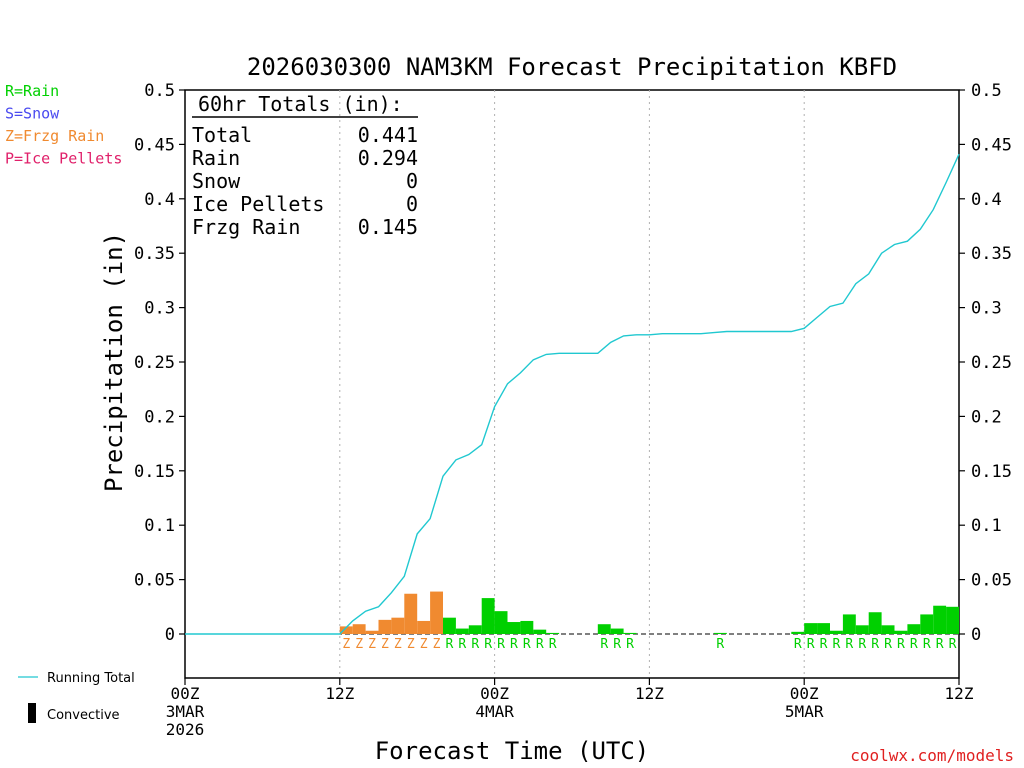  Describe the element at coordinates (154, 581) in the screenshot. I see `y-tick-label-left: 0.05` at that location.